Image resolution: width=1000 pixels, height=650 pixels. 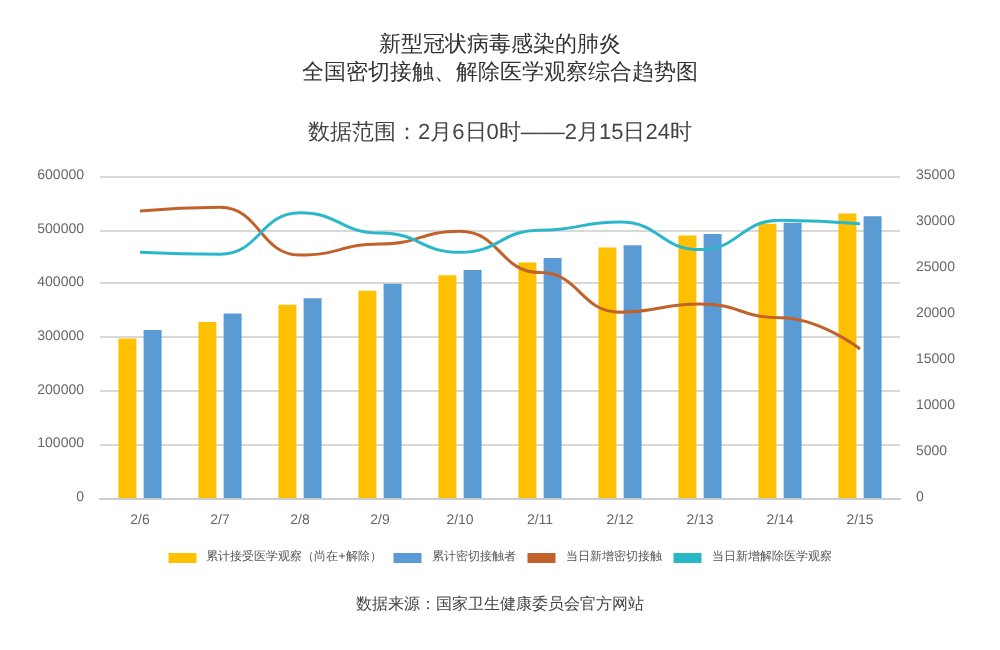 I want to click on source-note: 数据来源：国家卫生健康委员会官方网站, so click(x=500, y=604).